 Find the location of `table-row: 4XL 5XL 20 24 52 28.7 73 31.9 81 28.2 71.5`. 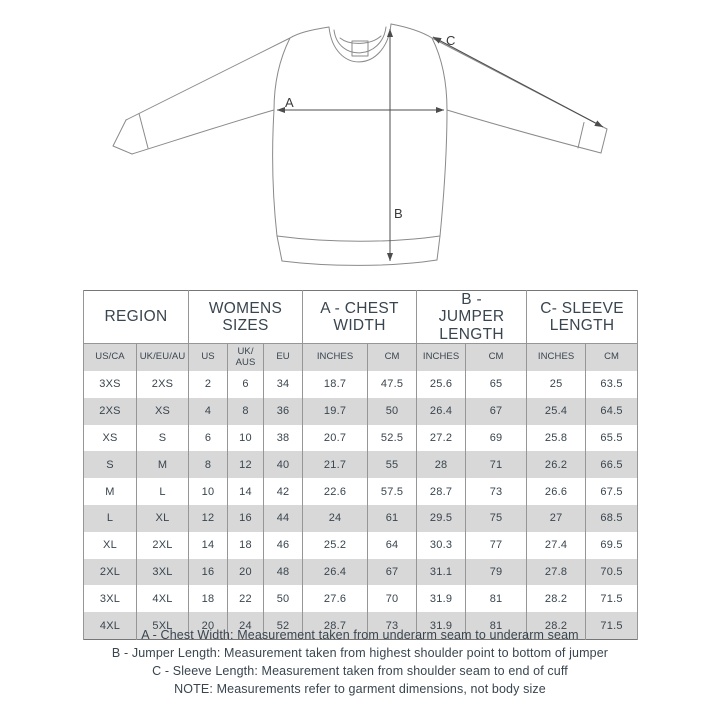

table-row: 4XL 5XL 20 24 52 28.7 73 31.9 81 28.2 71.5 is located at coordinates (361, 626).